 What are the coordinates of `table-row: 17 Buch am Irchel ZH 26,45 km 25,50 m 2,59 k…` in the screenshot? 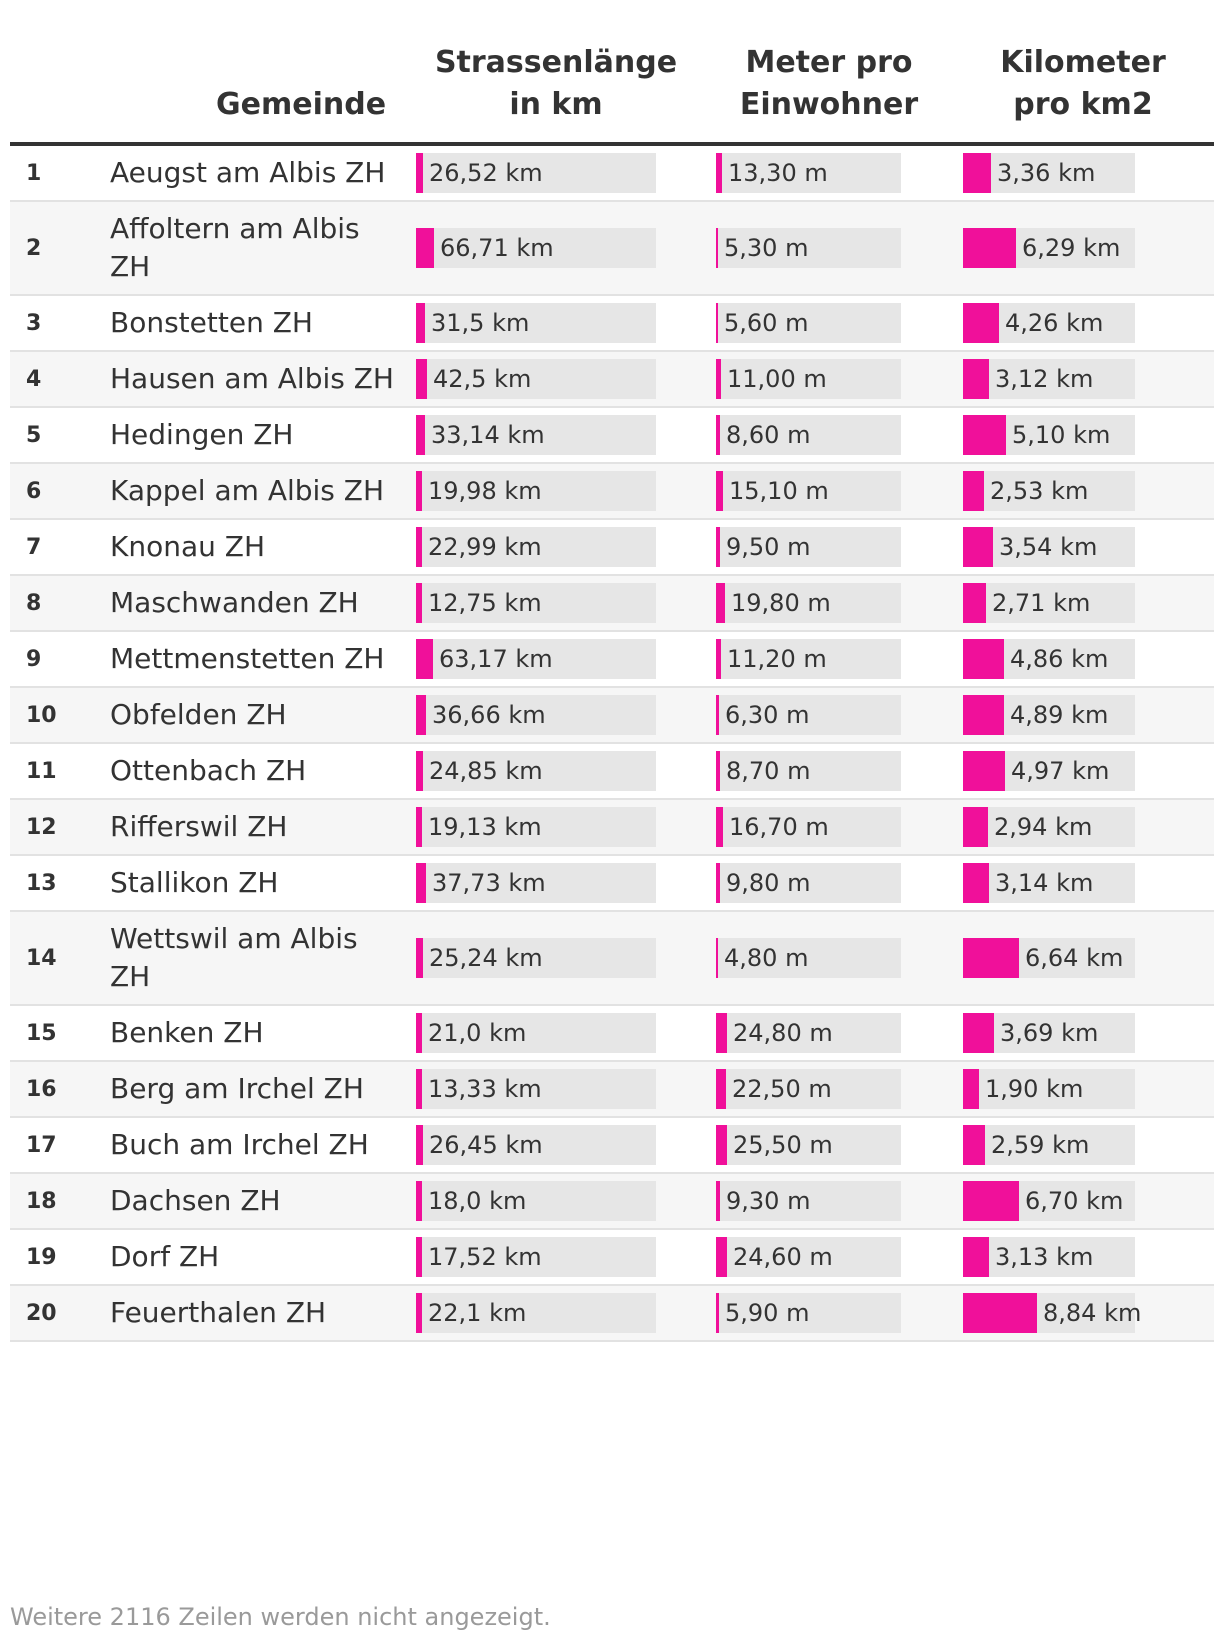 It's located at (612, 1145).